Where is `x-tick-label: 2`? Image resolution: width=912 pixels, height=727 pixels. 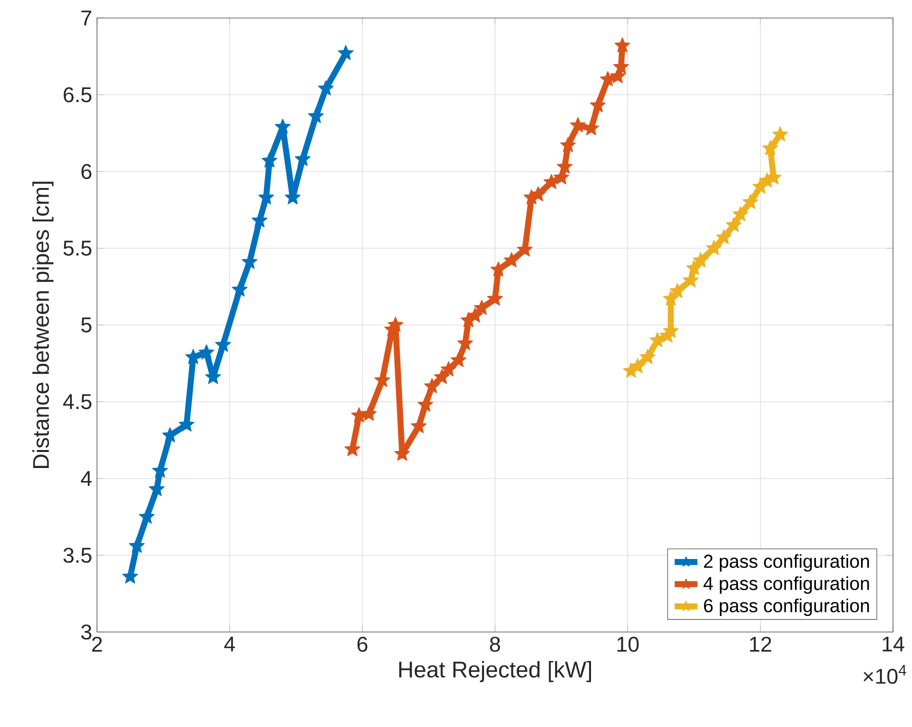
x-tick-label: 2 is located at coordinates (97, 644).